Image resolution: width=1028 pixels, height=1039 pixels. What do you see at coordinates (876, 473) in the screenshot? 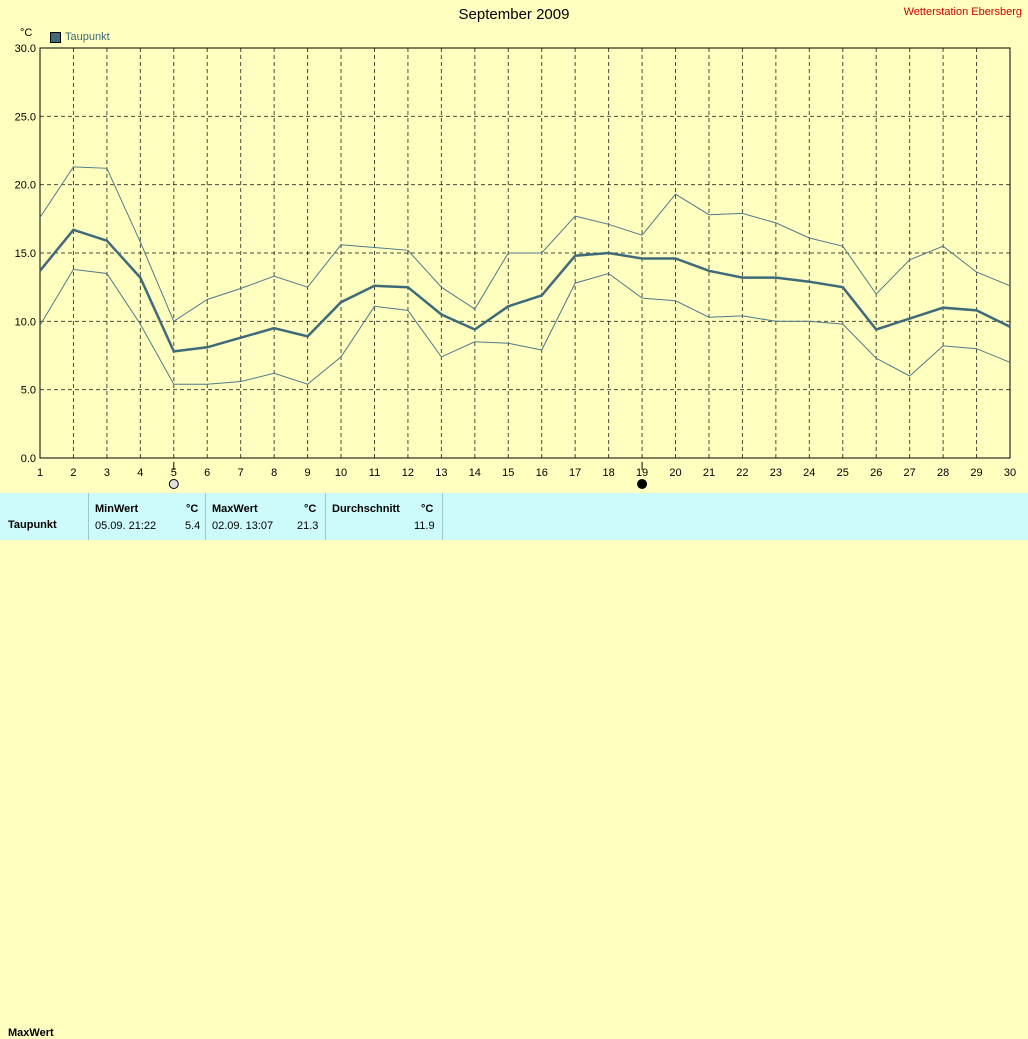
I see `x-tick-label: 26` at bounding box center [876, 473].